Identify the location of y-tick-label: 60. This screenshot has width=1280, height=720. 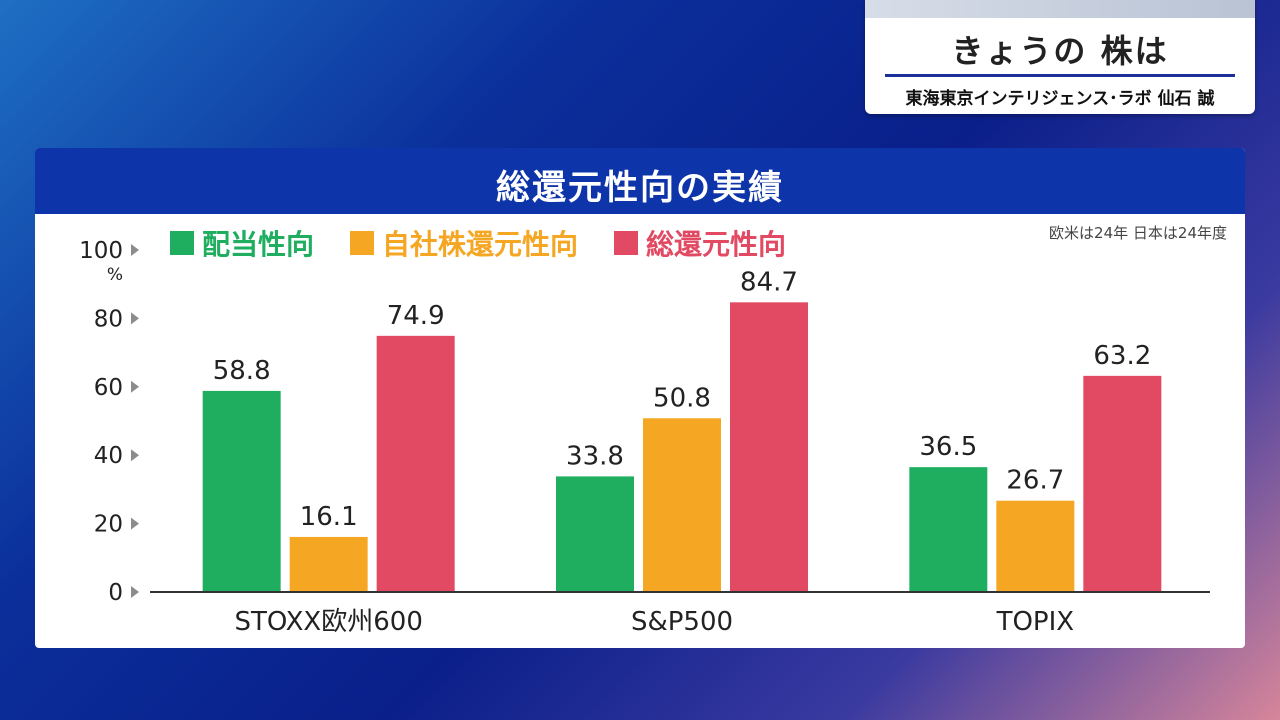
(108, 388).